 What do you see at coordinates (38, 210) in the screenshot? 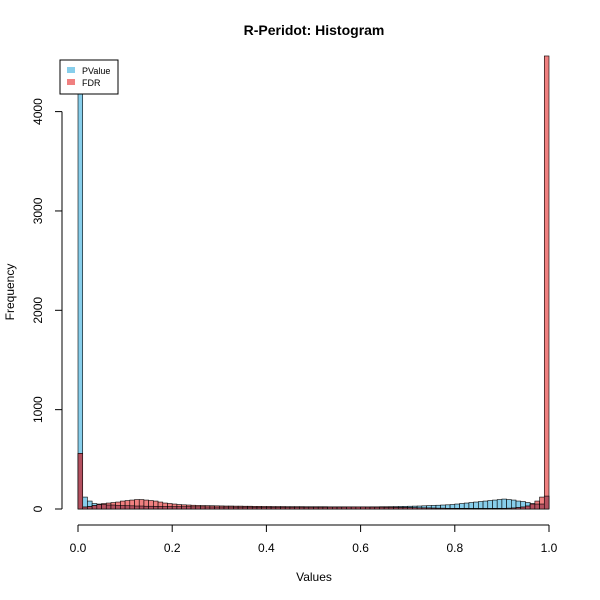
I see `y-tick-label: 3000` at bounding box center [38, 210].